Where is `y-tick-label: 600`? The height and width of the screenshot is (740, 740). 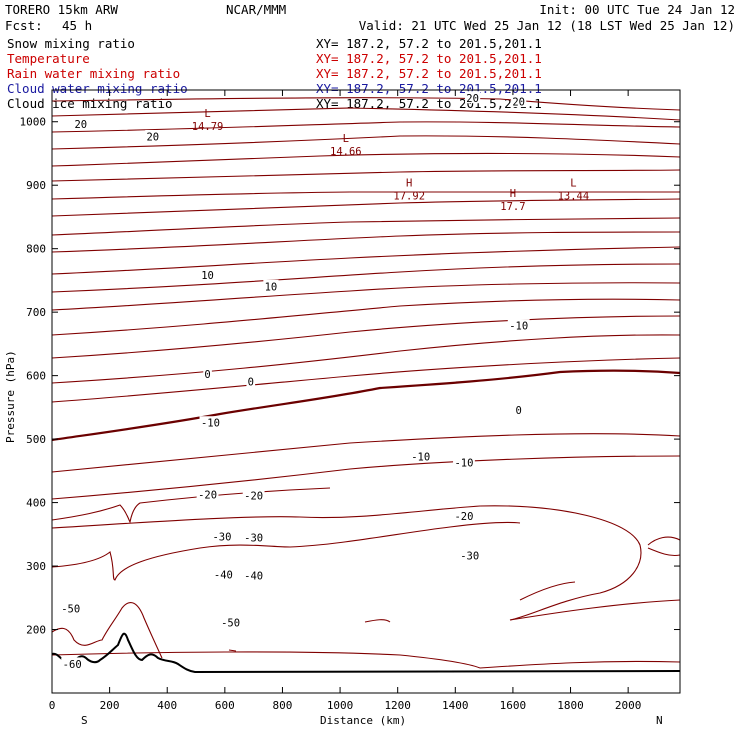
y-tick-label: 600 is located at coordinates (36, 376).